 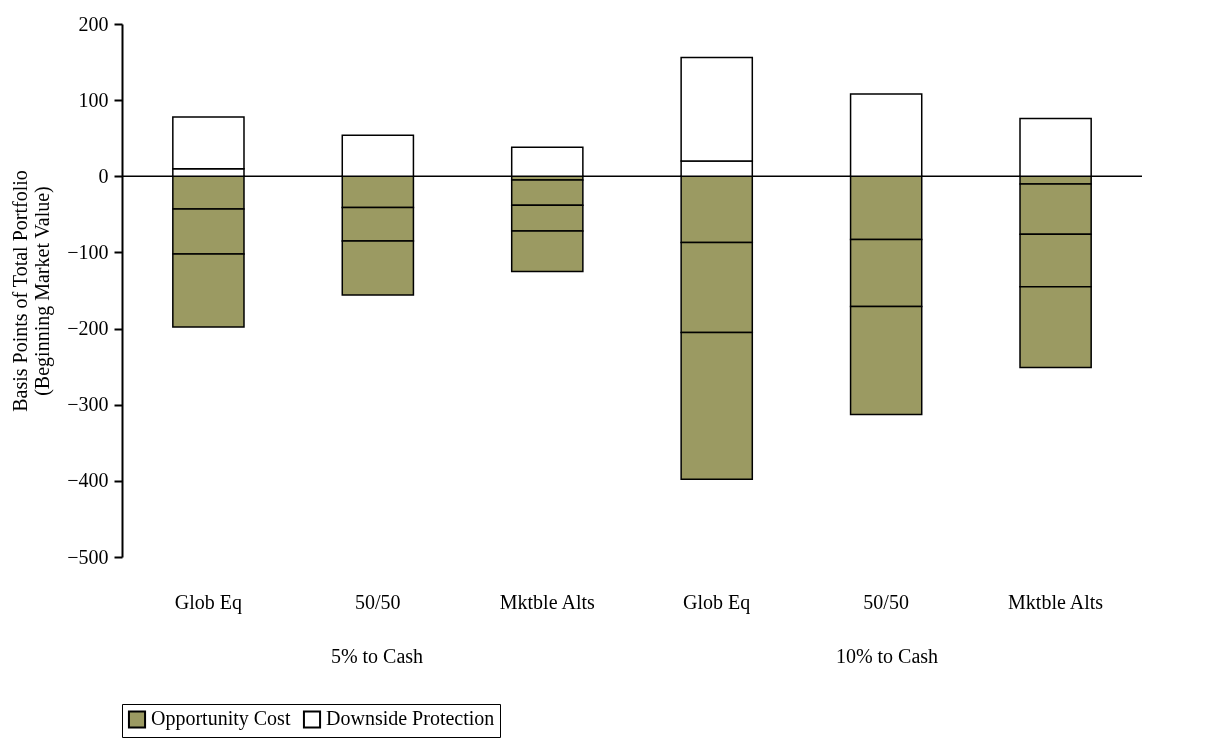 I want to click on y-tick-label: 200, so click(x=93, y=23).